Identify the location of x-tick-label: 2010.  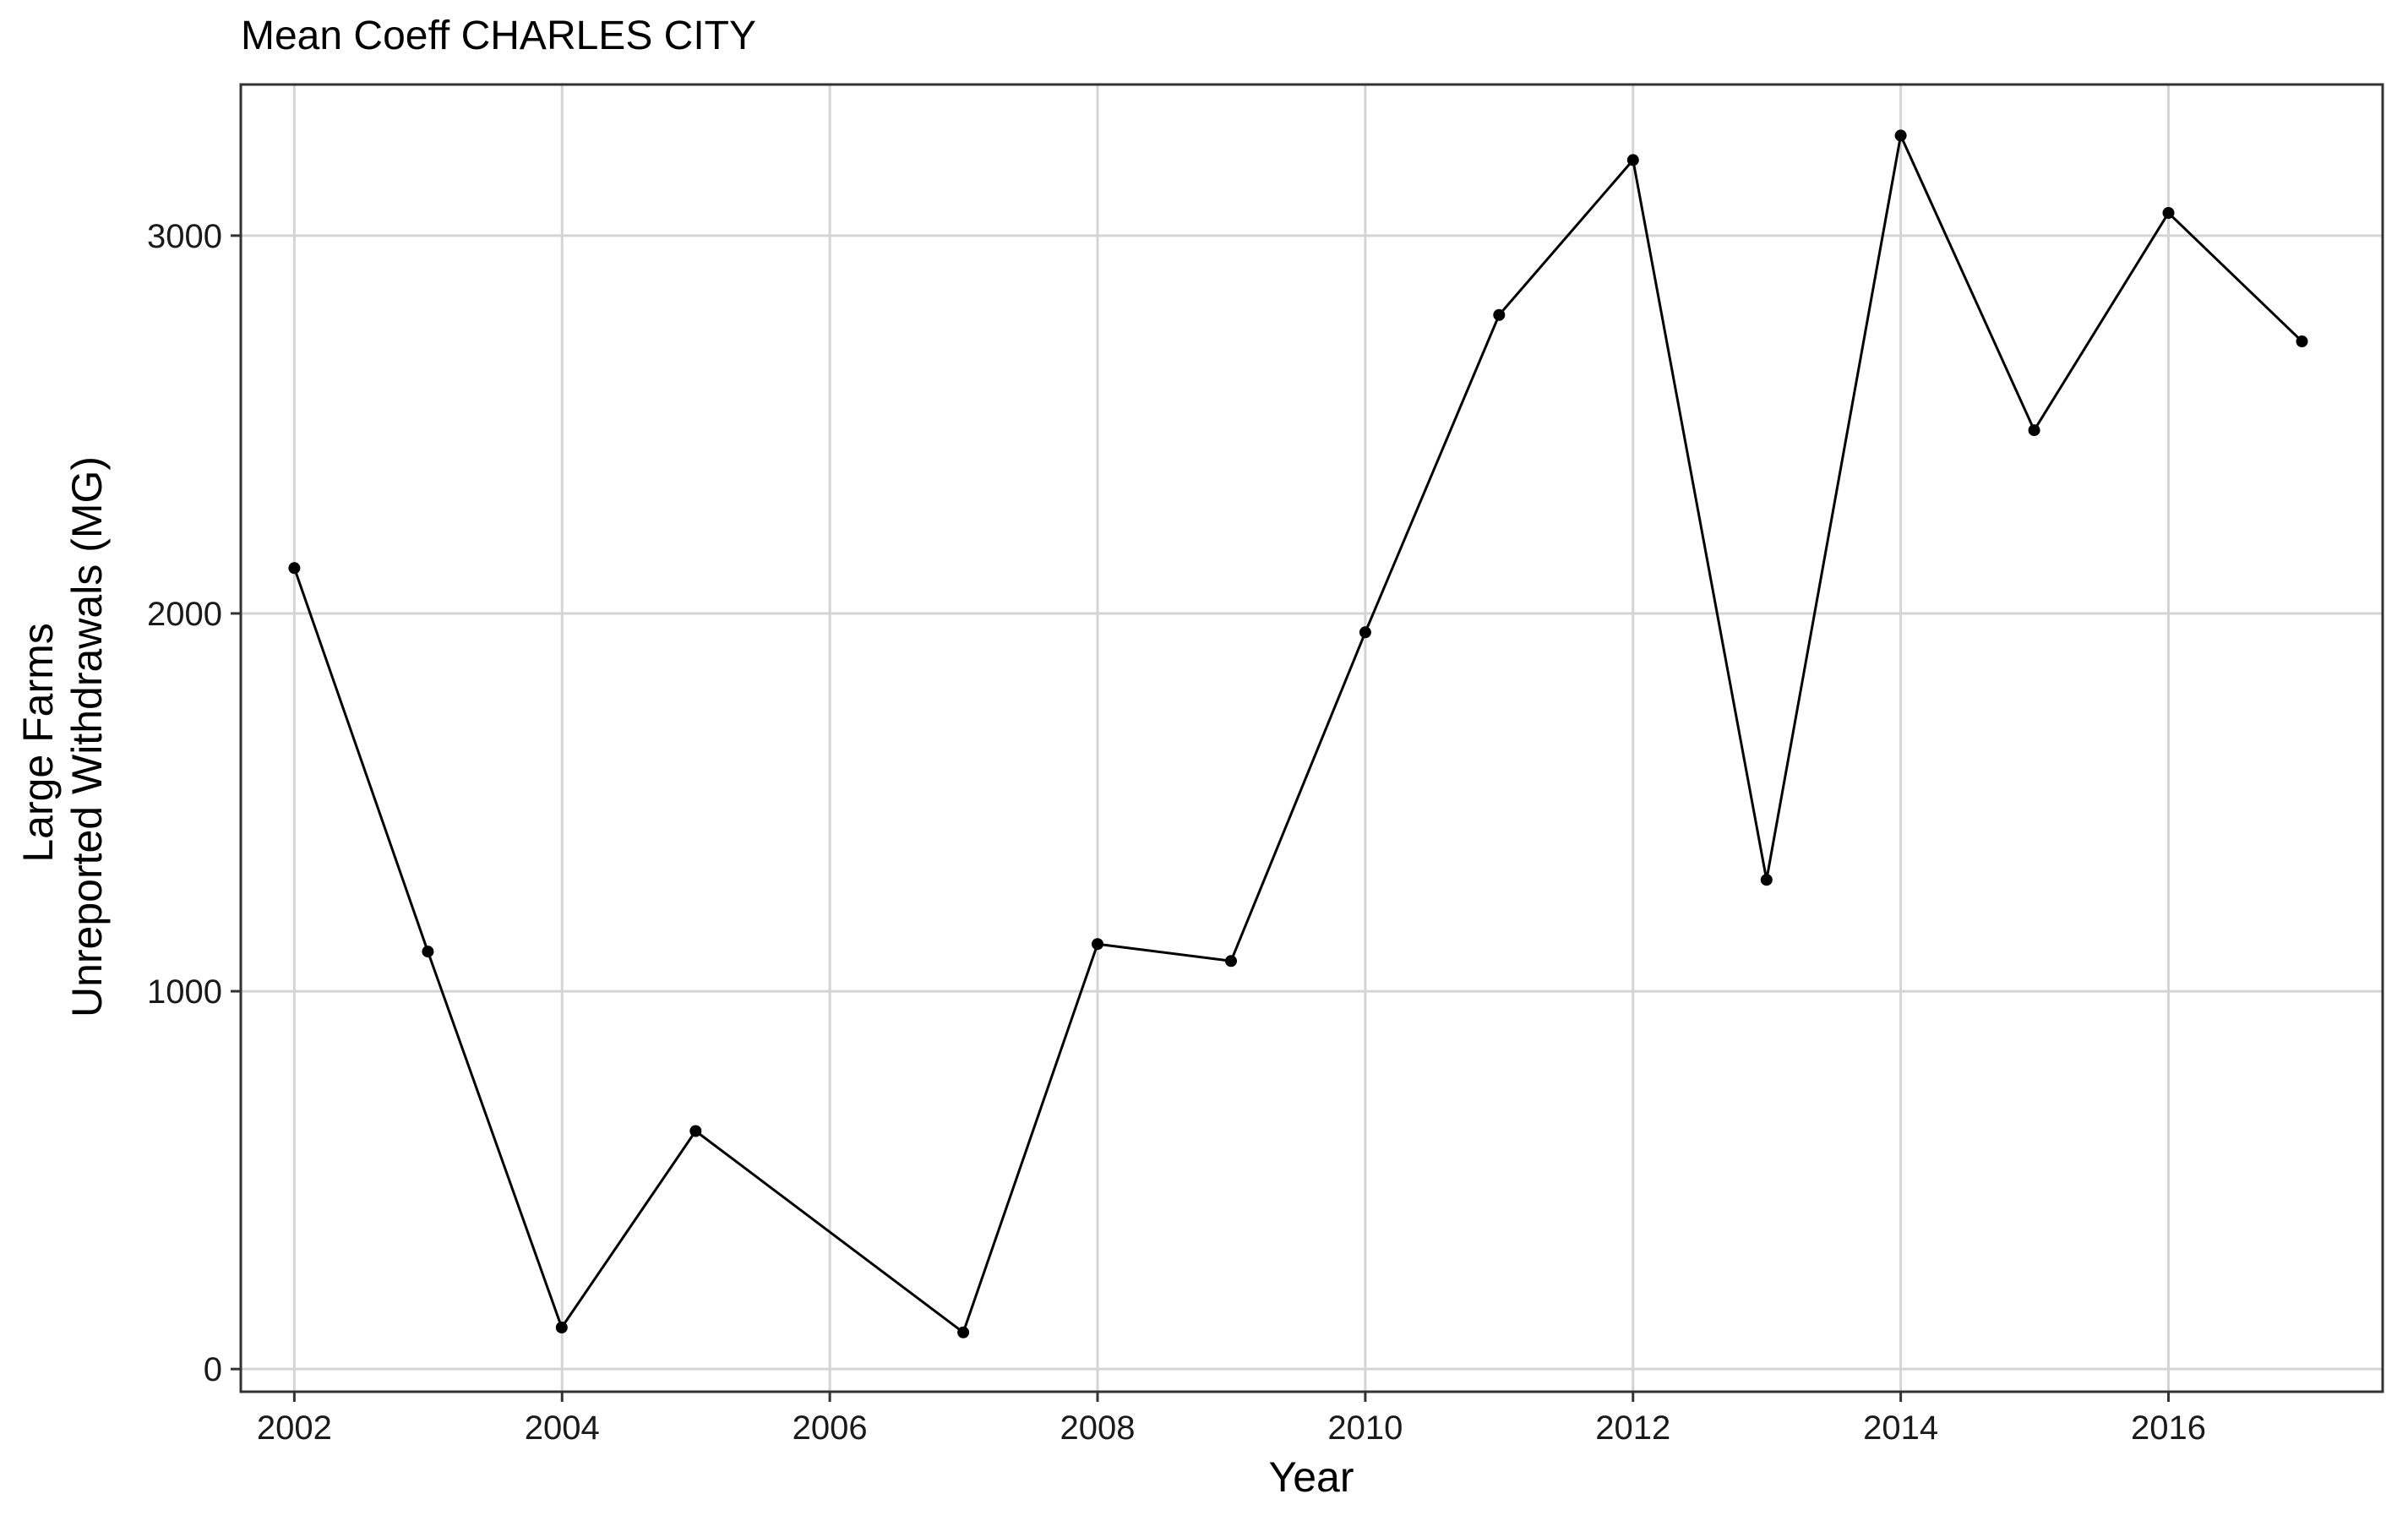
(1365, 1428).